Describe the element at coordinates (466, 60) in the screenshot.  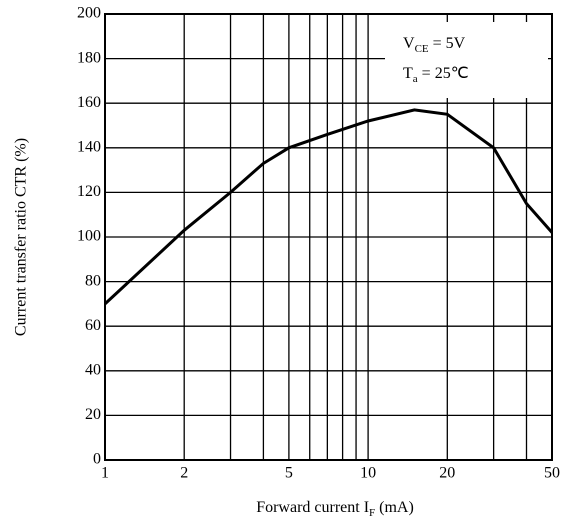
I see `annotation-box` at that location.